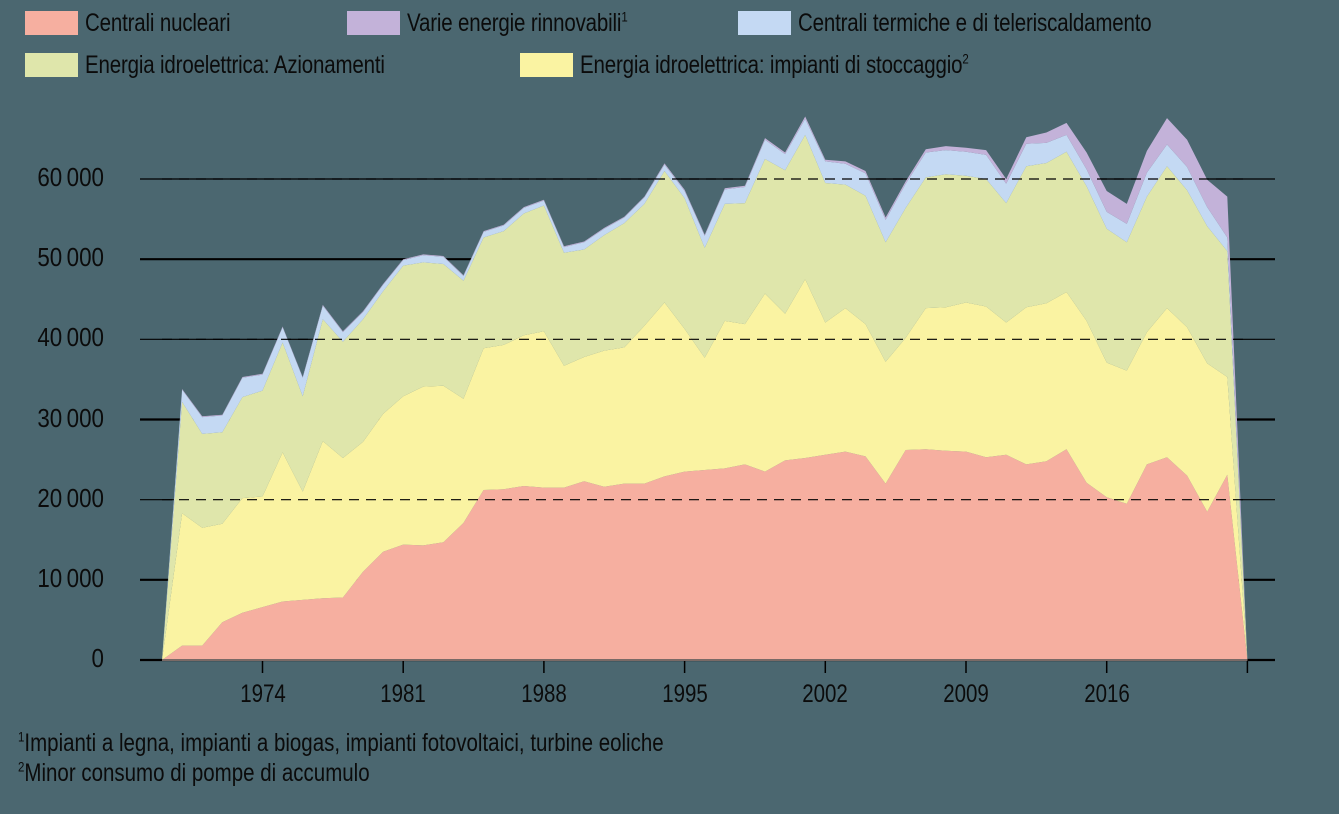 The width and height of the screenshot is (1339, 814). Describe the element at coordinates (262, 694) in the screenshot. I see `x-tick-label: 1974` at that location.